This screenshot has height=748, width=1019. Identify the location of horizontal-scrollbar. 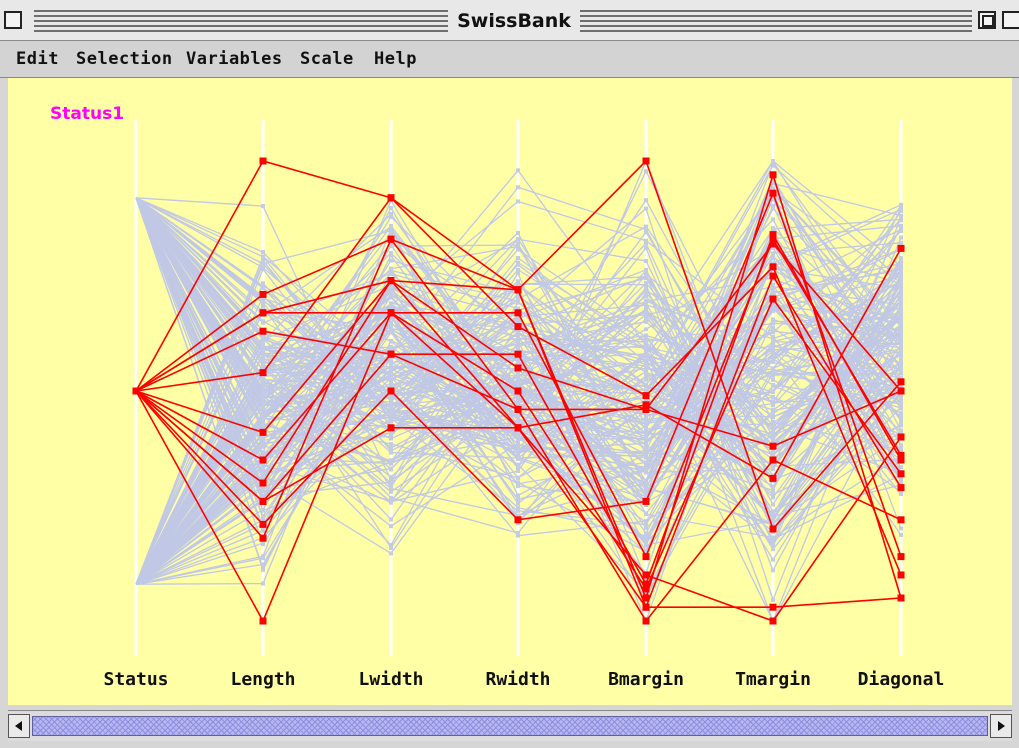
(510, 725).